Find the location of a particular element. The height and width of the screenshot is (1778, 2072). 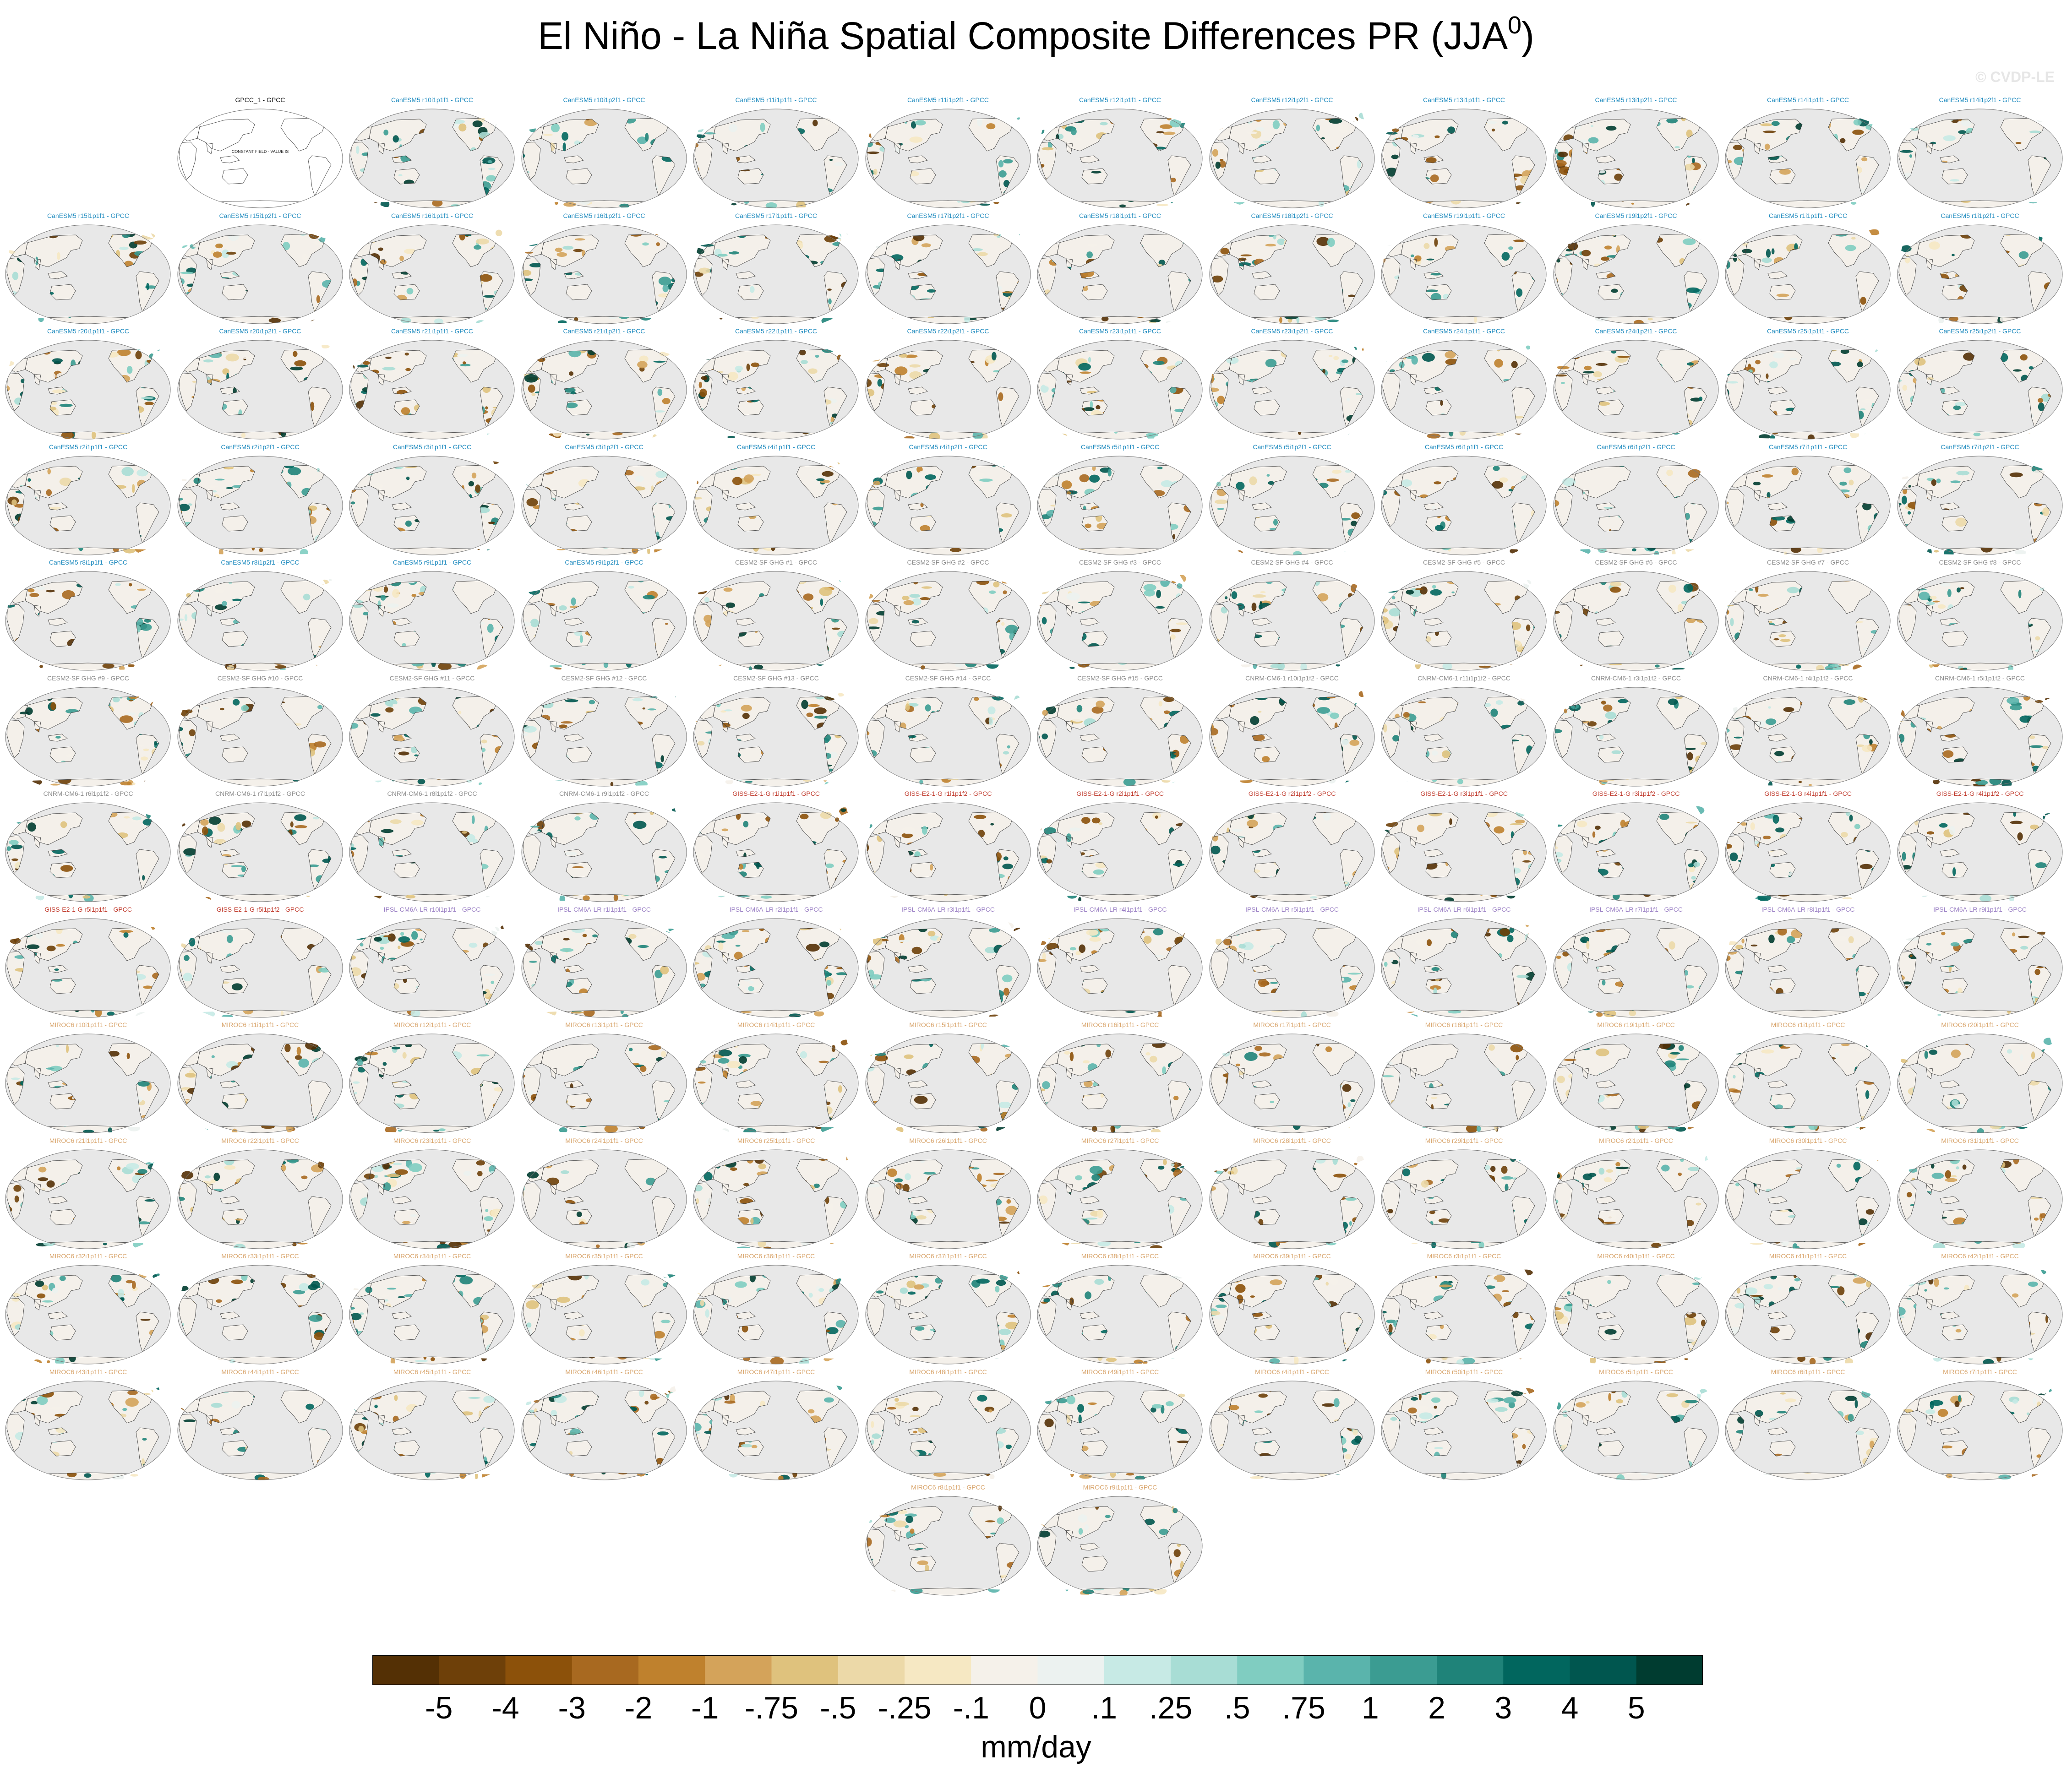

panel-title: MIROC6 r34i1p1f1 - GPCC is located at coordinates (432, 1256).